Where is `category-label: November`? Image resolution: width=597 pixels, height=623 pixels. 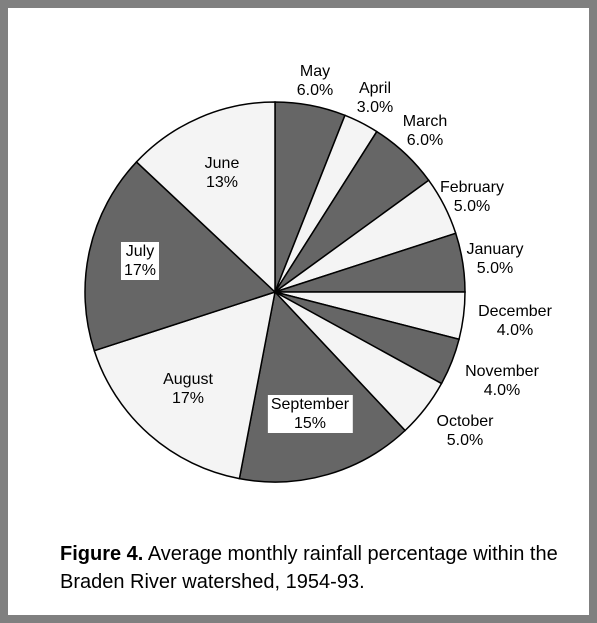 category-label: November is located at coordinates (502, 371).